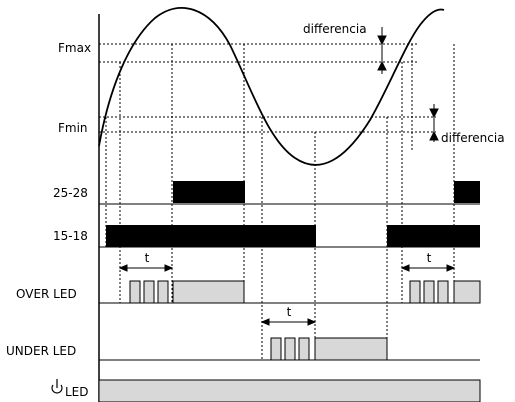 This screenshot has width=515, height=402. I want to click on difference-arrow-bottom, so click(434, 123).